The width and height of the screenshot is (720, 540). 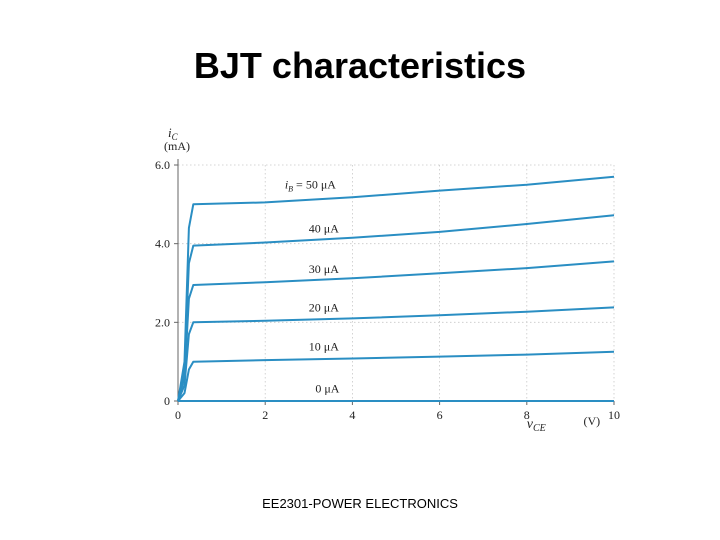 What do you see at coordinates (327, 388) in the screenshot?
I see `curve-label: 0 μA` at bounding box center [327, 388].